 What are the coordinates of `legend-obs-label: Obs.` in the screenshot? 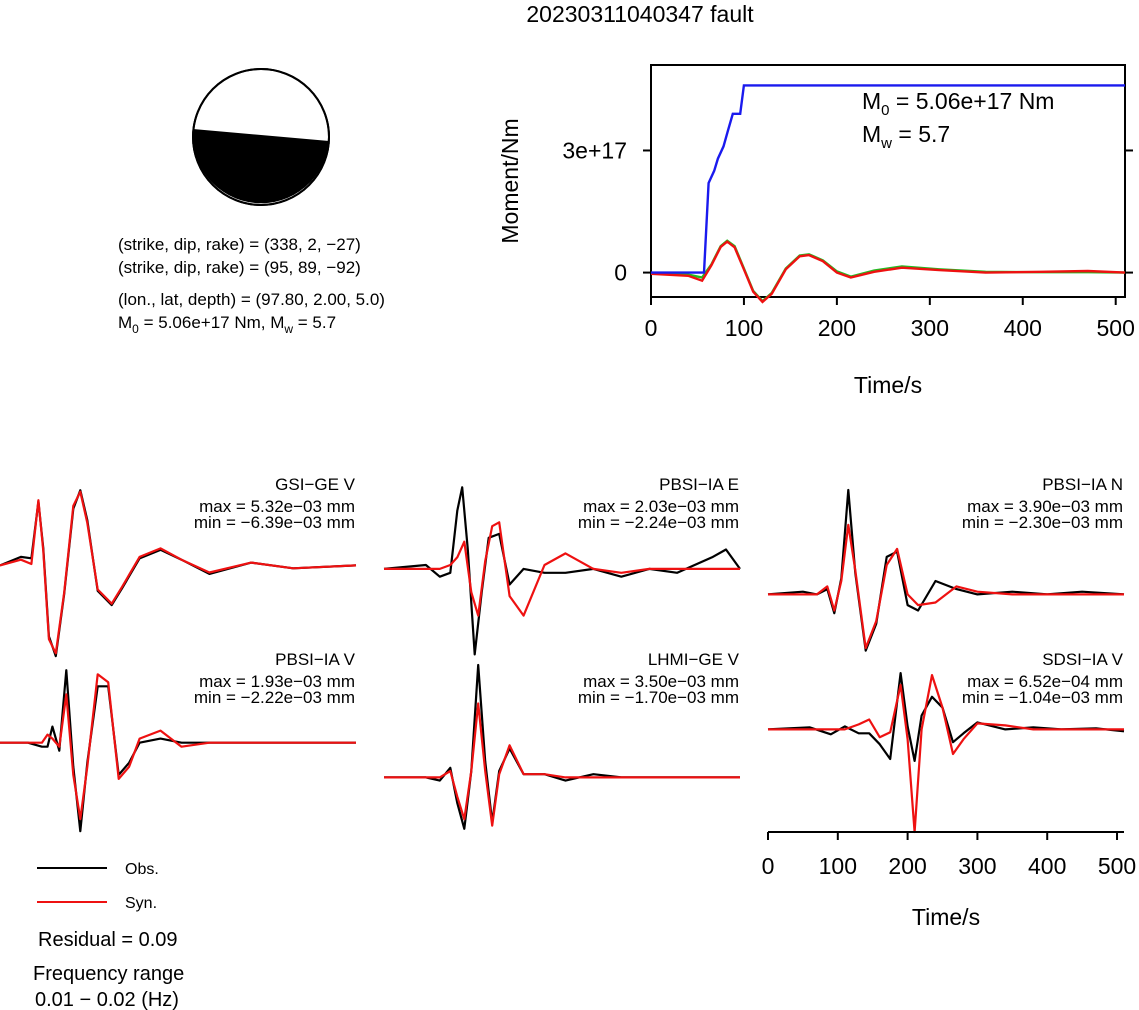 It's located at (142, 869).